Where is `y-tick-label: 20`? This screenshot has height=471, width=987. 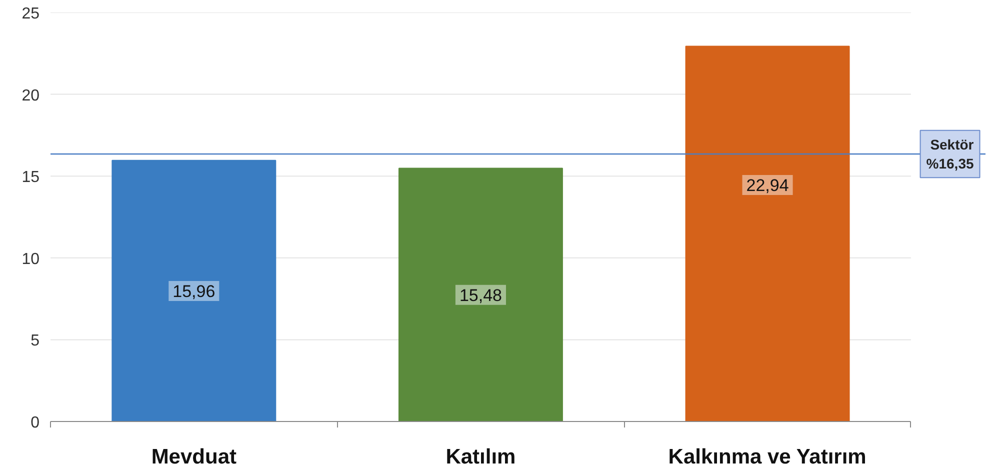
y-tick-label: 20 is located at coordinates (31, 95).